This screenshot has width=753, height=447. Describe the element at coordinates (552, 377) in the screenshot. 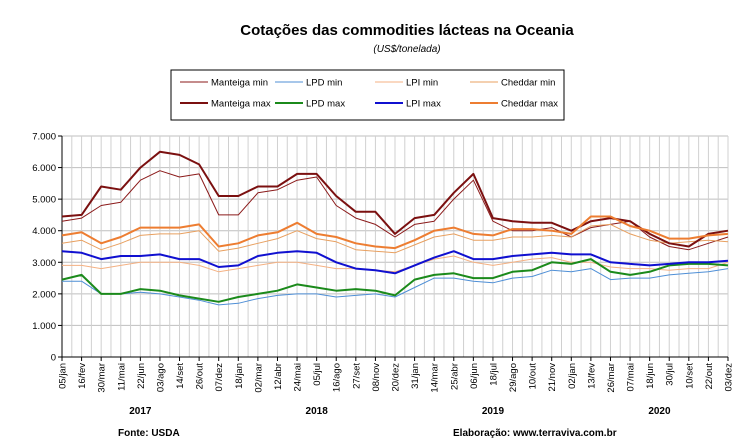

I see `x-tick-label: 21/nov` at that location.